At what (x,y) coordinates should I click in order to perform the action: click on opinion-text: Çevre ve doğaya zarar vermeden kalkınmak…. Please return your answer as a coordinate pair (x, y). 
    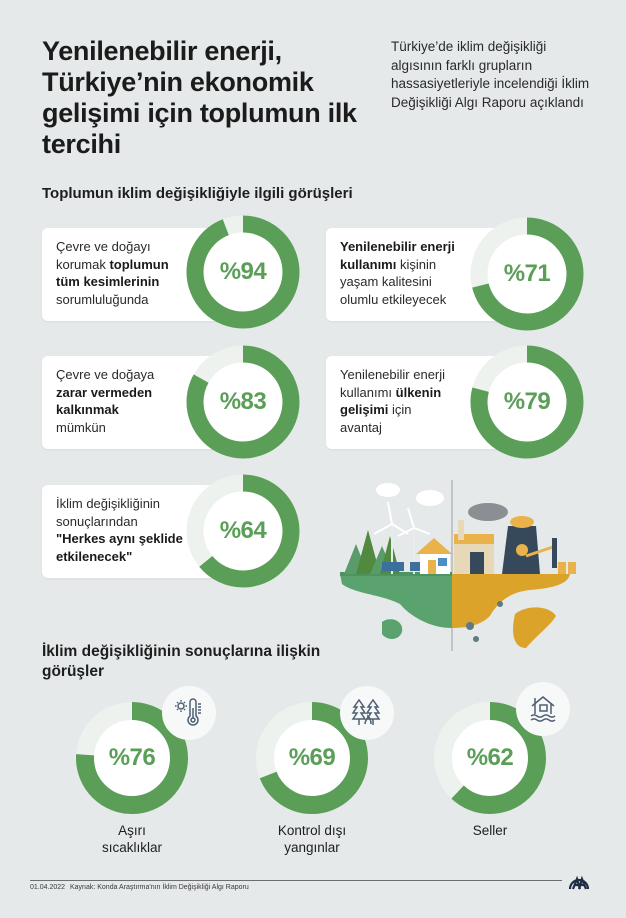
    Looking at the image, I should click on (105, 401).